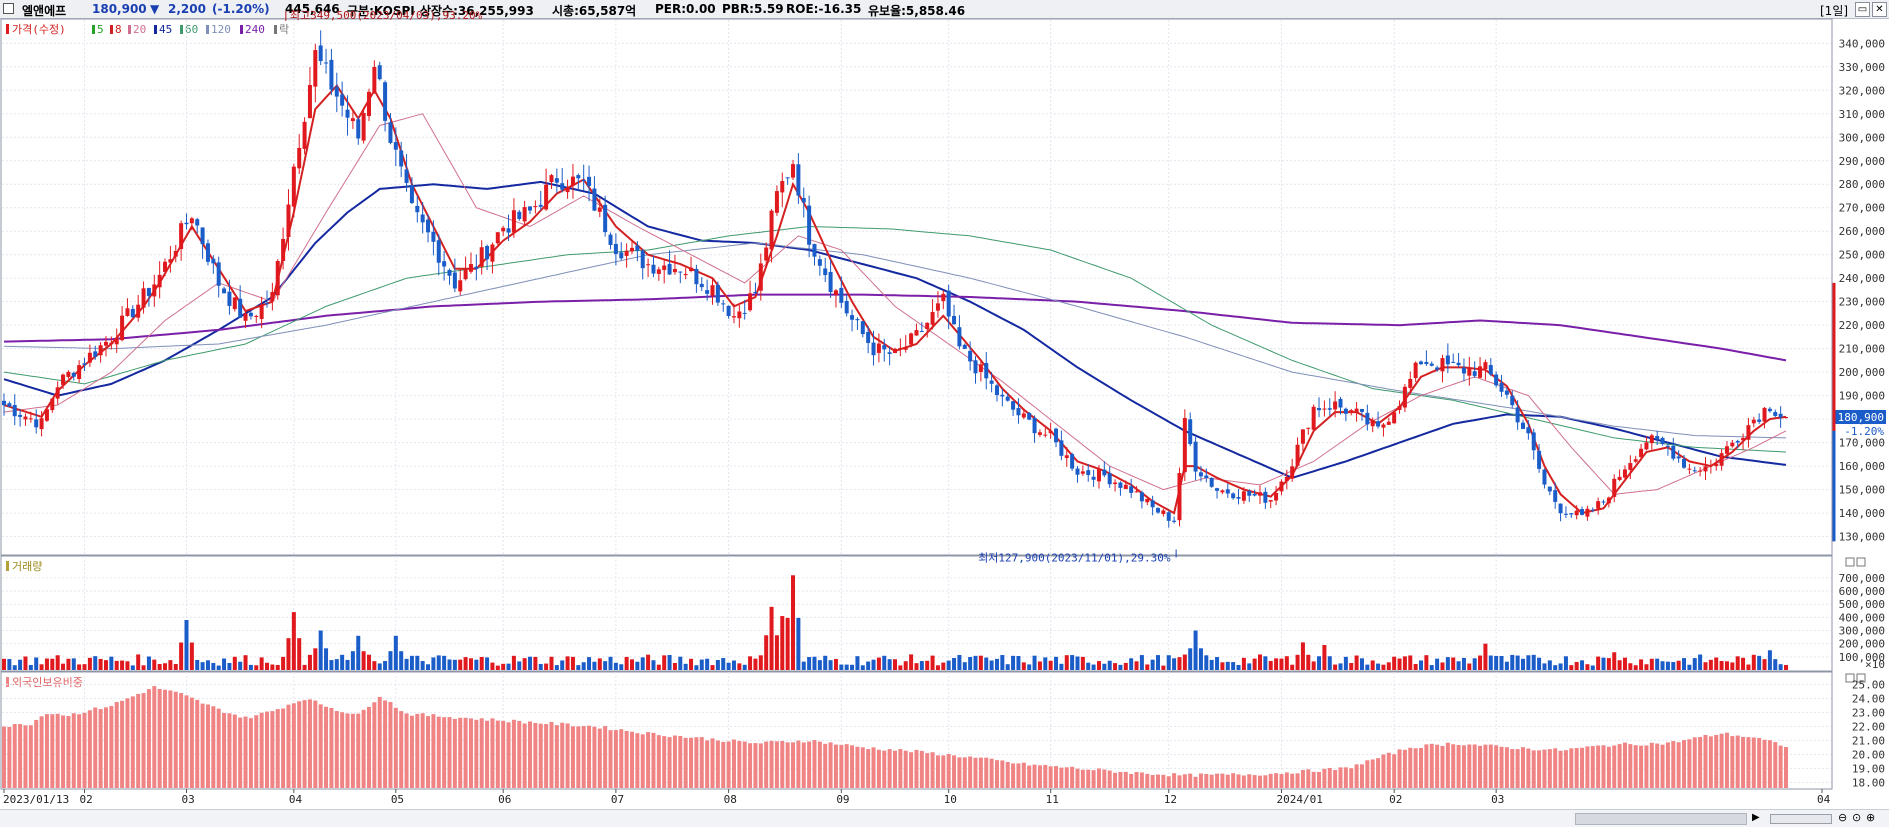 This screenshot has width=1889, height=827. What do you see at coordinates (944, 818) in the screenshot?
I see `scroll-bar: ▶ ⊖ ⊙ ⊕` at bounding box center [944, 818].